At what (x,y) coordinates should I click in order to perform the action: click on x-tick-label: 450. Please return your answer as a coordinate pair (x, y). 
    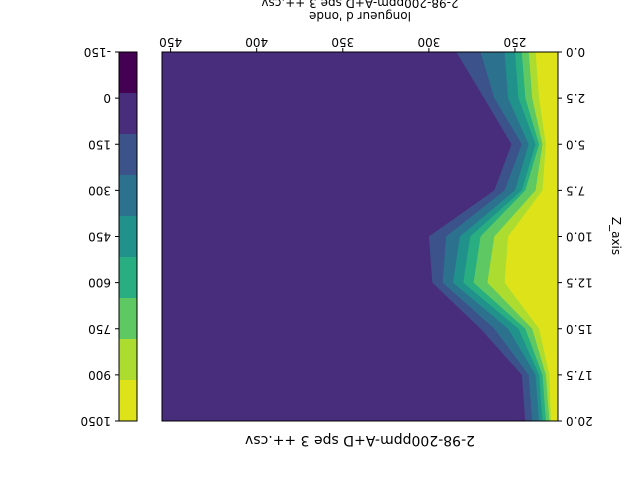
    Looking at the image, I should click on (170, 42).